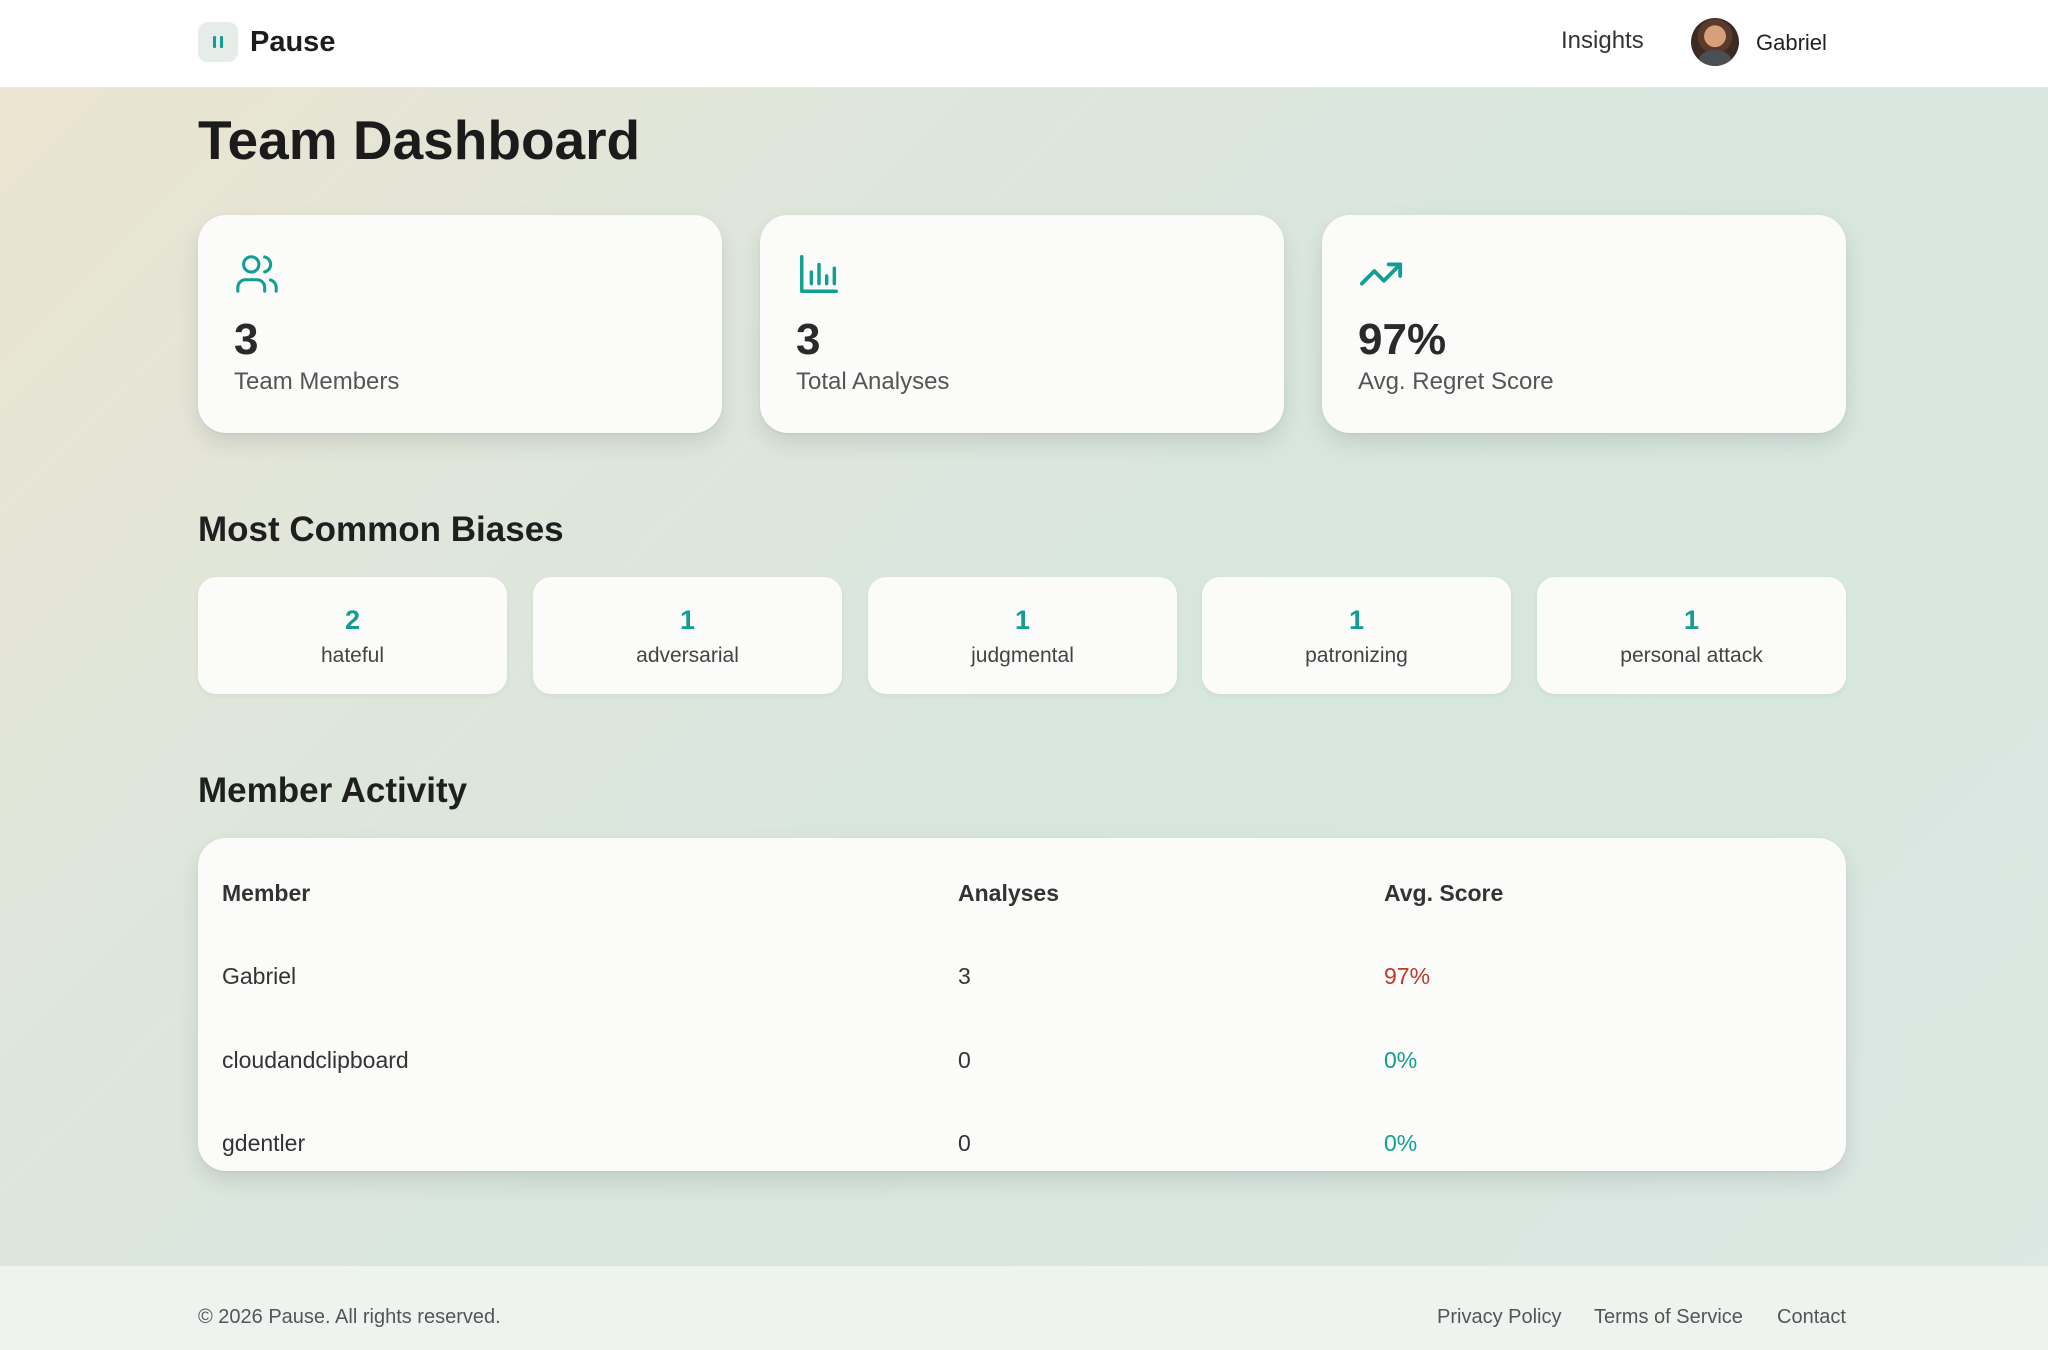 This screenshot has width=2048, height=1350. I want to click on bar-chart-icon, so click(819, 274).